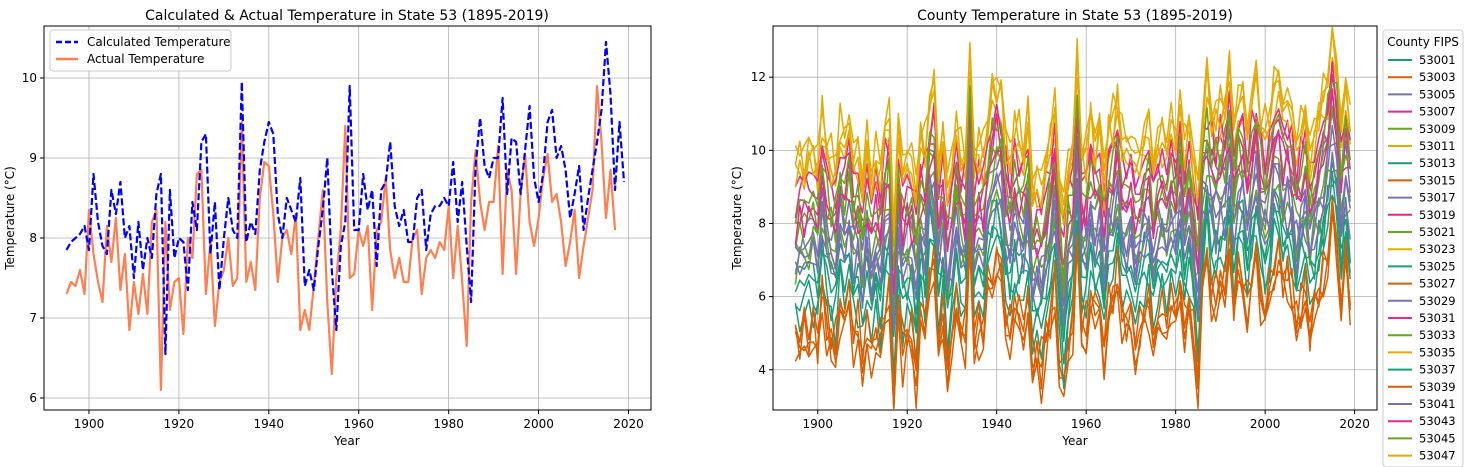 This screenshot has height=467, width=1465. Describe the element at coordinates (758, 77) in the screenshot. I see `right-ytick-label-12: 12` at that location.